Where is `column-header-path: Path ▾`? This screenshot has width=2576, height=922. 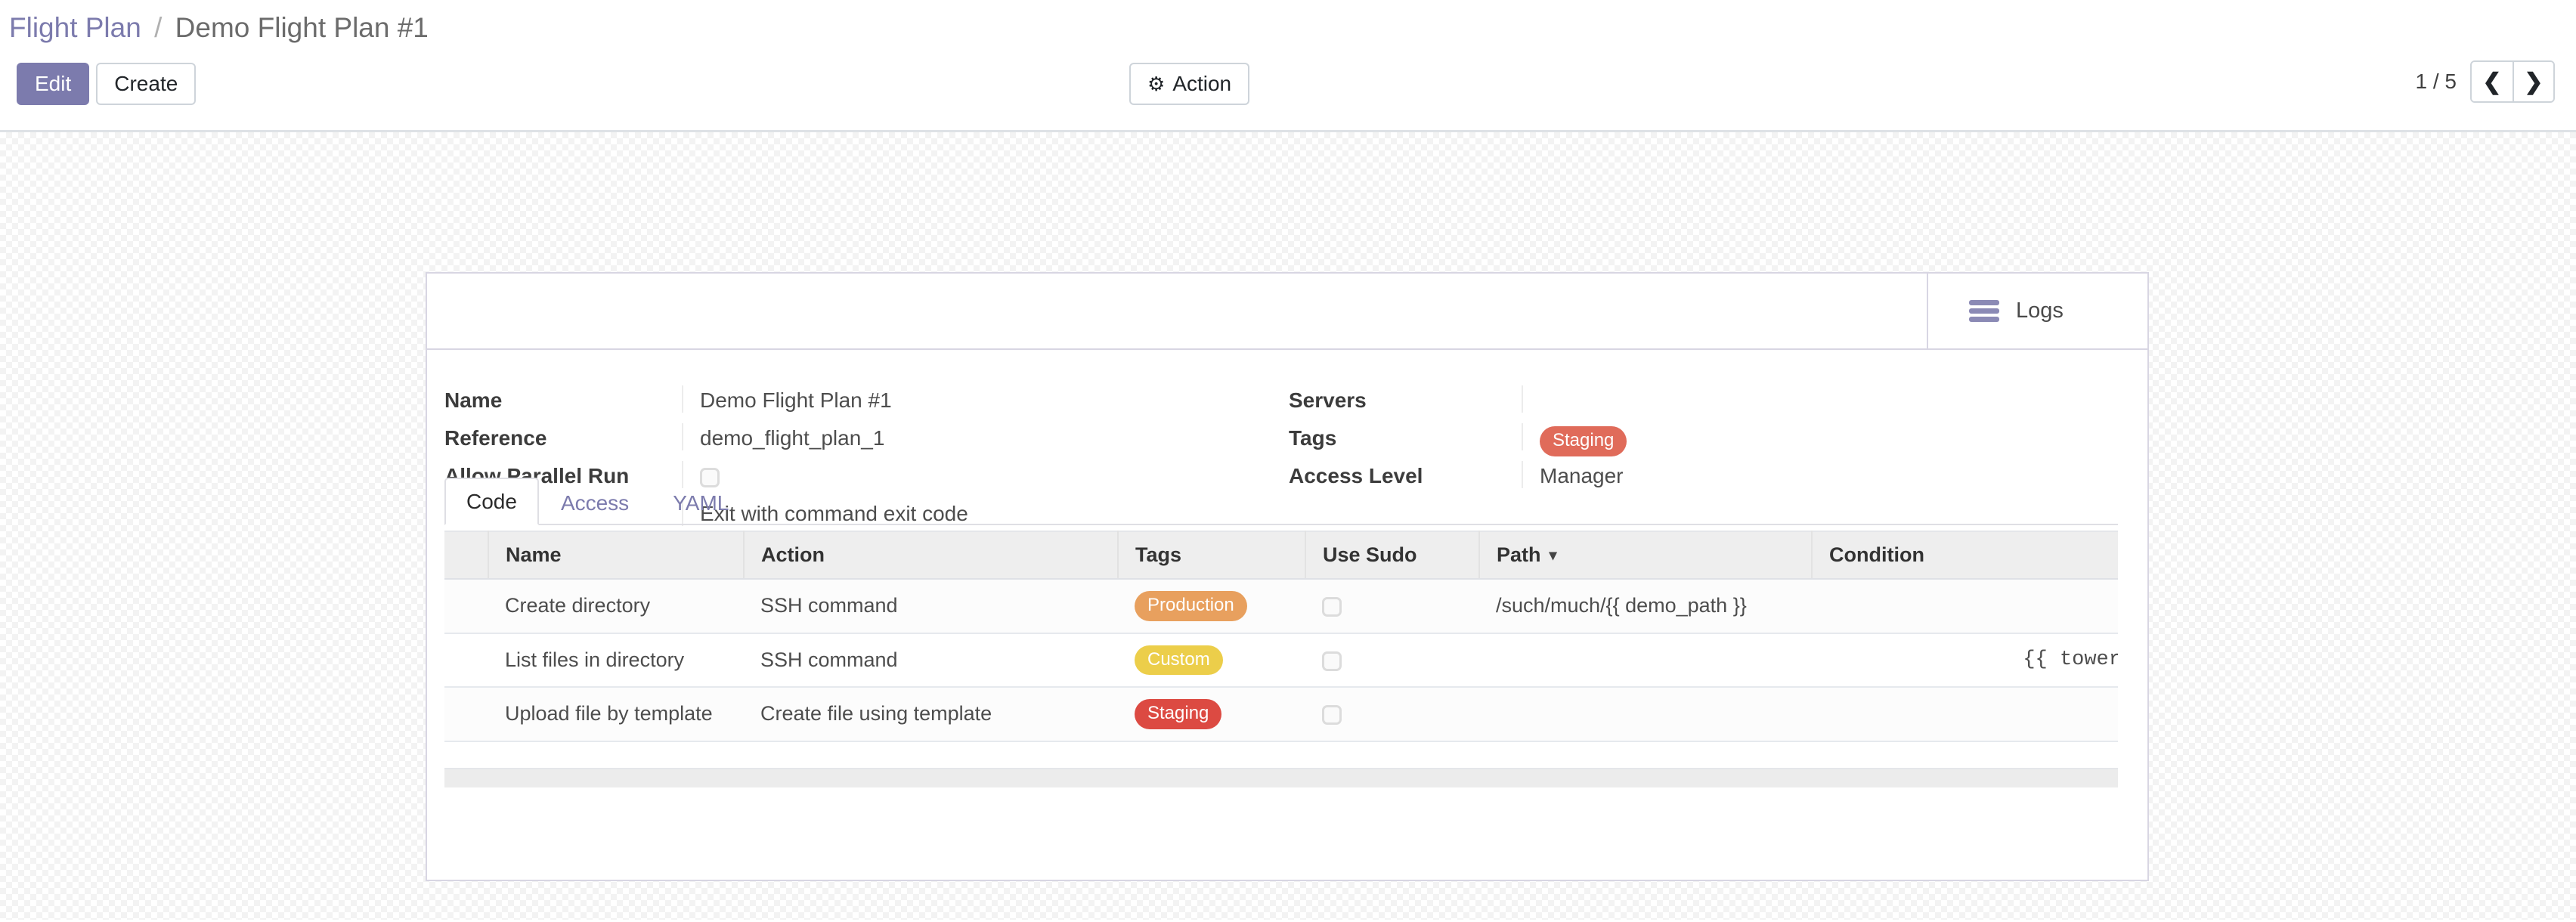
column-header-path: Path ▾ is located at coordinates (1646, 556).